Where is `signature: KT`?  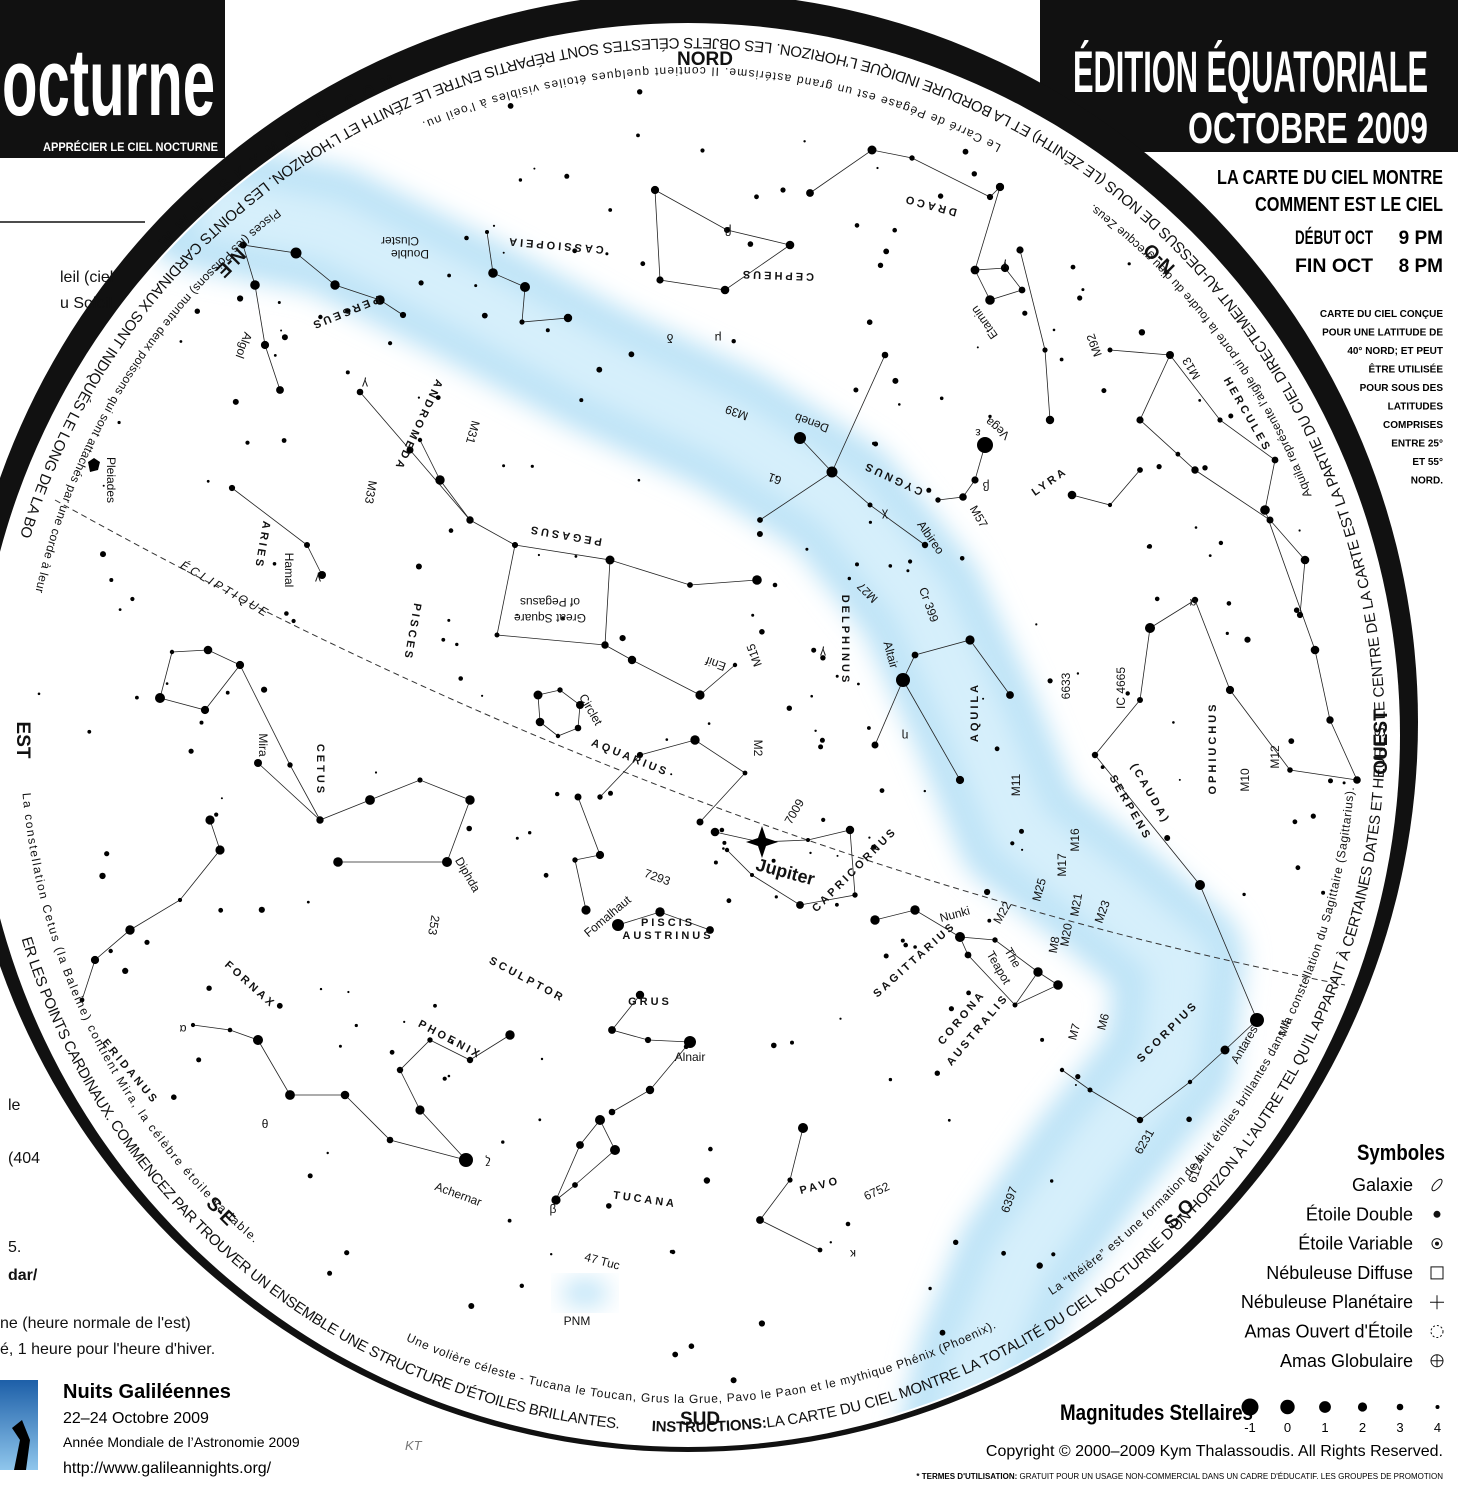 signature: KT is located at coordinates (414, 1445).